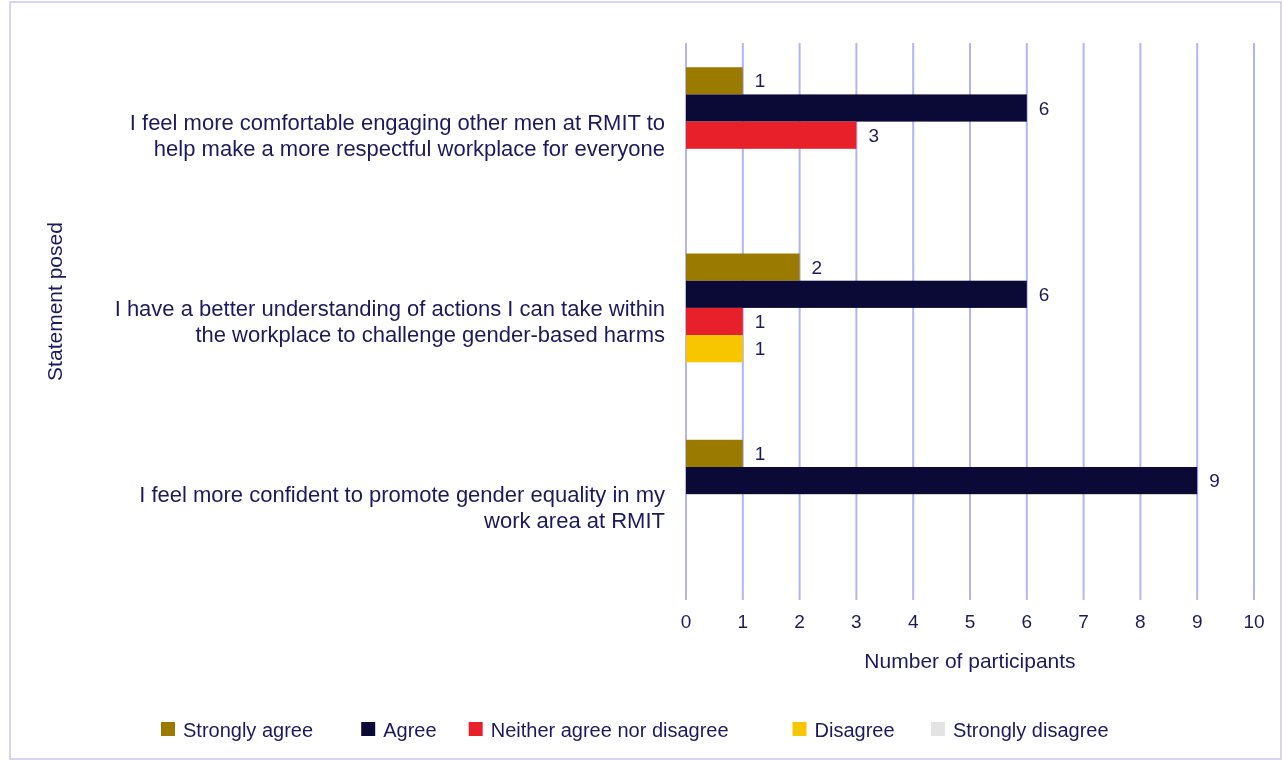  Describe the element at coordinates (1214, 481) in the screenshot. I see `data-label: 9` at that location.